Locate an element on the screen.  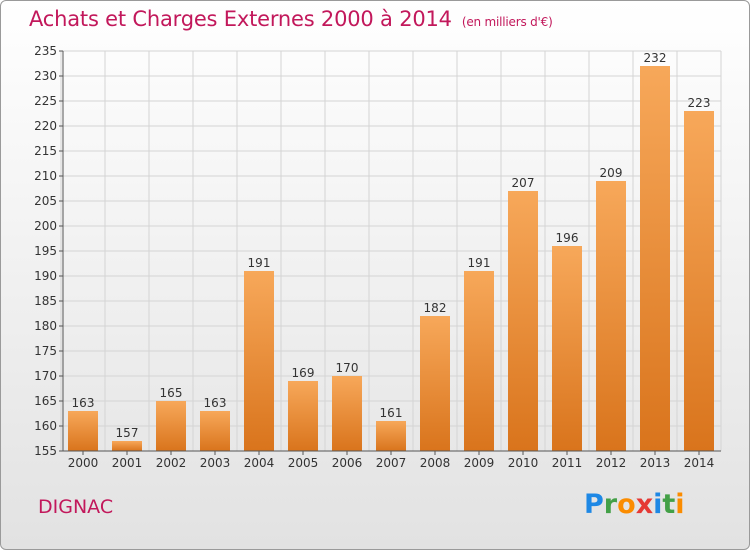
x-tick-label: 2012 is located at coordinates (611, 463).